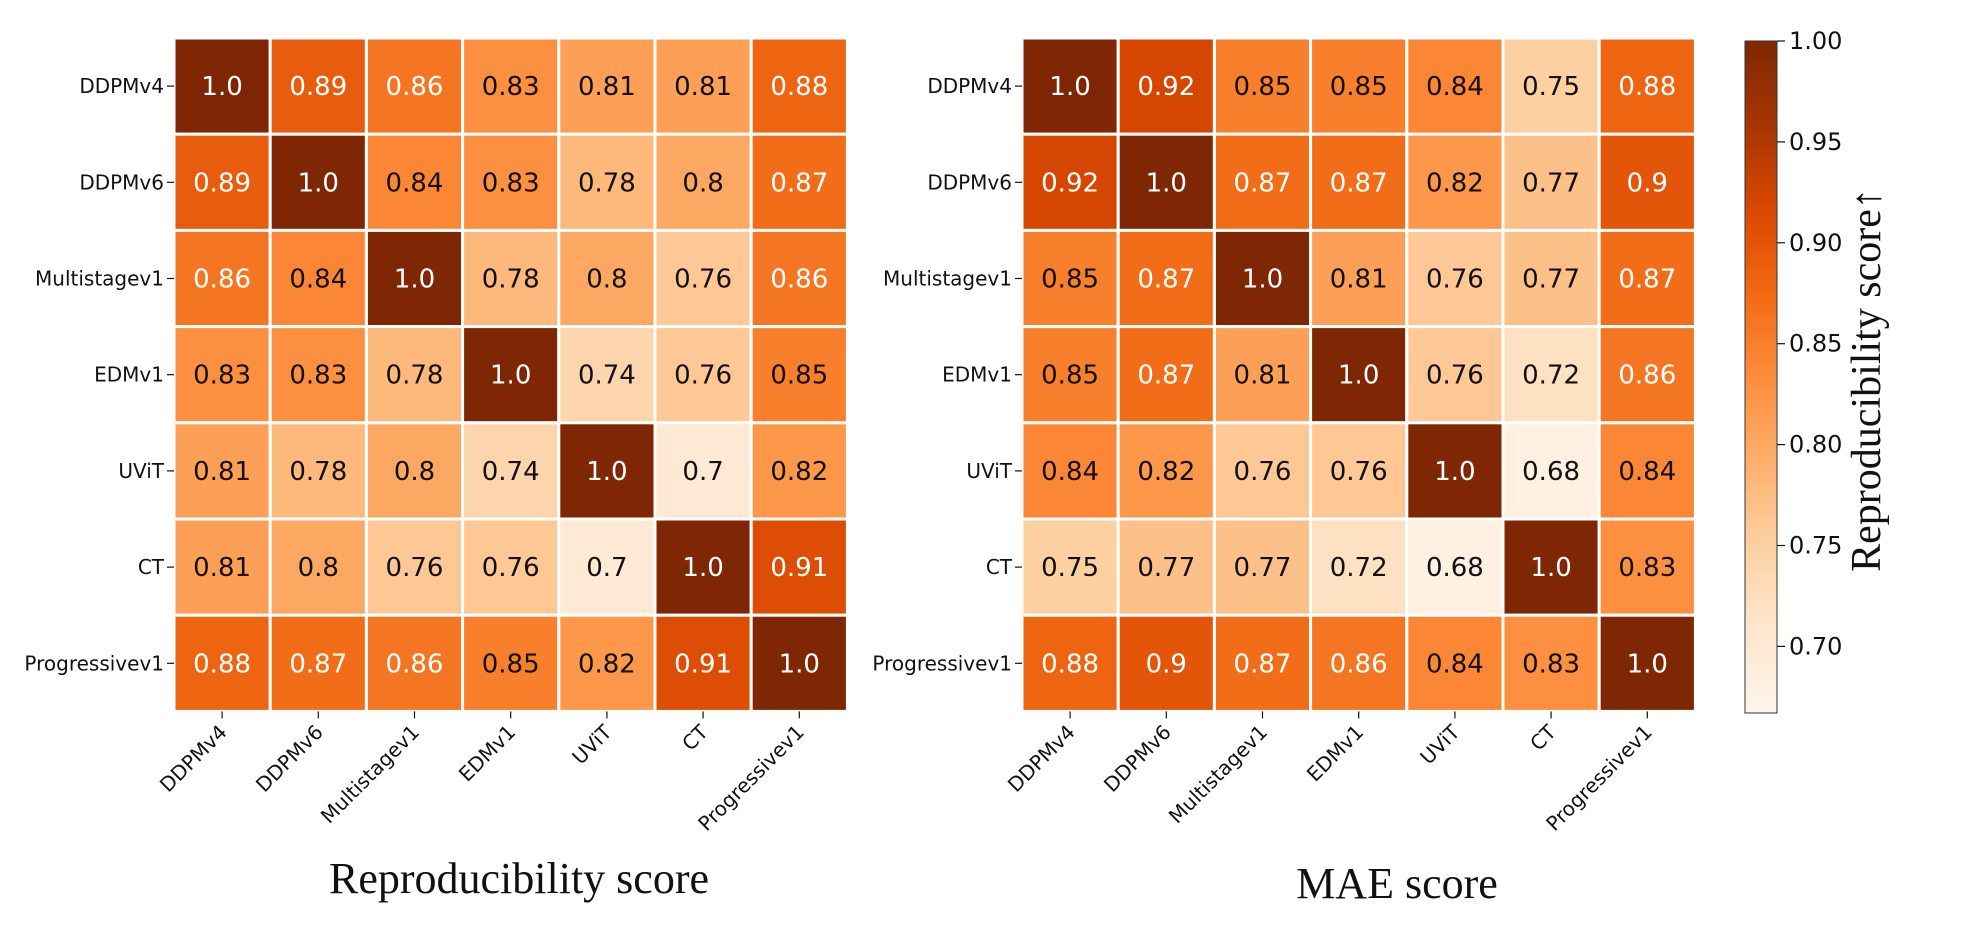 This screenshot has height=934, width=1975. I want to click on y-tick-label-edmv1: EDMv1, so click(129, 375).